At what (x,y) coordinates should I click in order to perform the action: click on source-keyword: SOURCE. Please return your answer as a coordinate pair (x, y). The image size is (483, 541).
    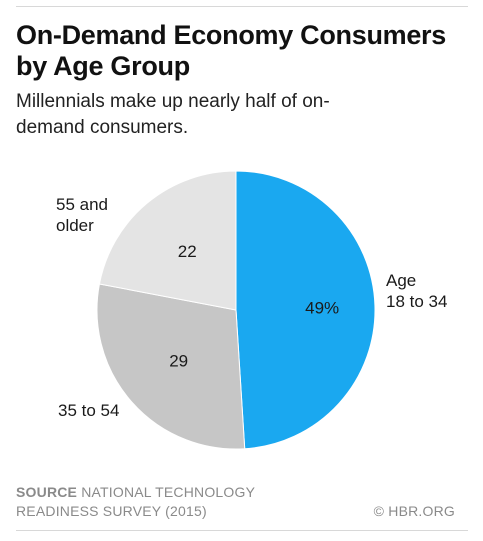
    Looking at the image, I should click on (47, 492).